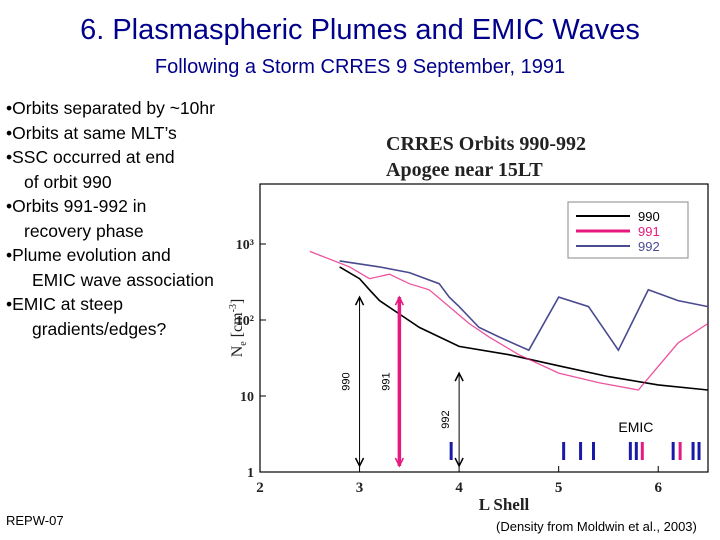 This screenshot has width=720, height=540. Describe the element at coordinates (360, 30) in the screenshot. I see `slide-title: 6. Plasmaspheric Plumes and EMIC Waves` at that location.